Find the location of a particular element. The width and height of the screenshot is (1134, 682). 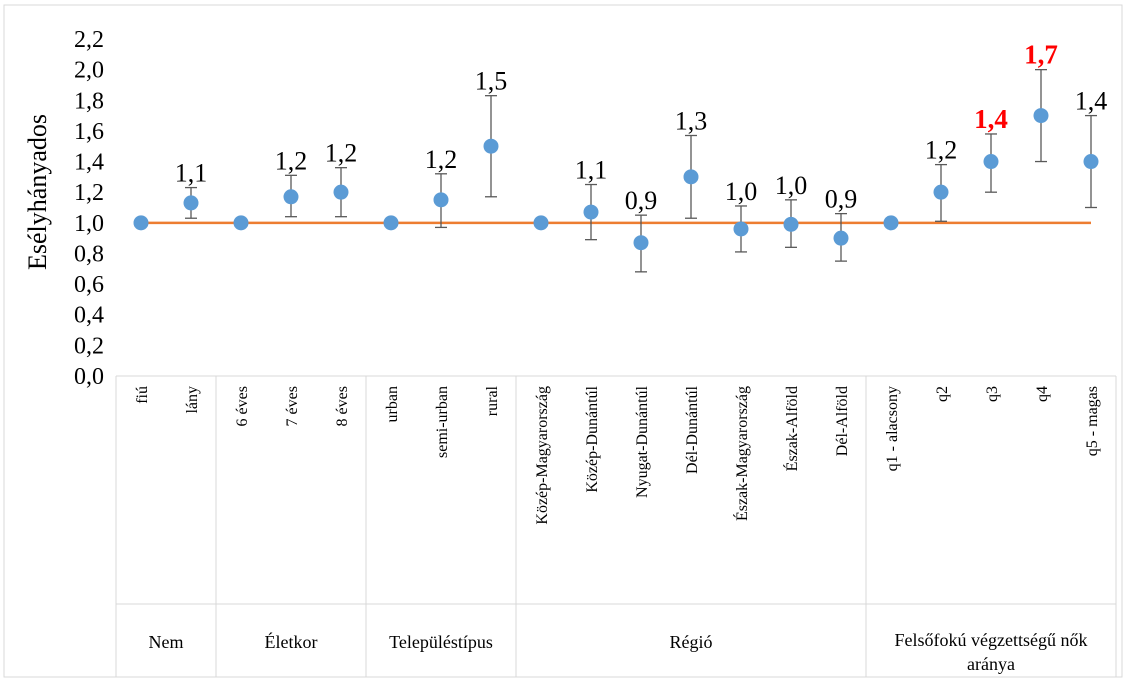

category-label: urban is located at coordinates (392, 404).